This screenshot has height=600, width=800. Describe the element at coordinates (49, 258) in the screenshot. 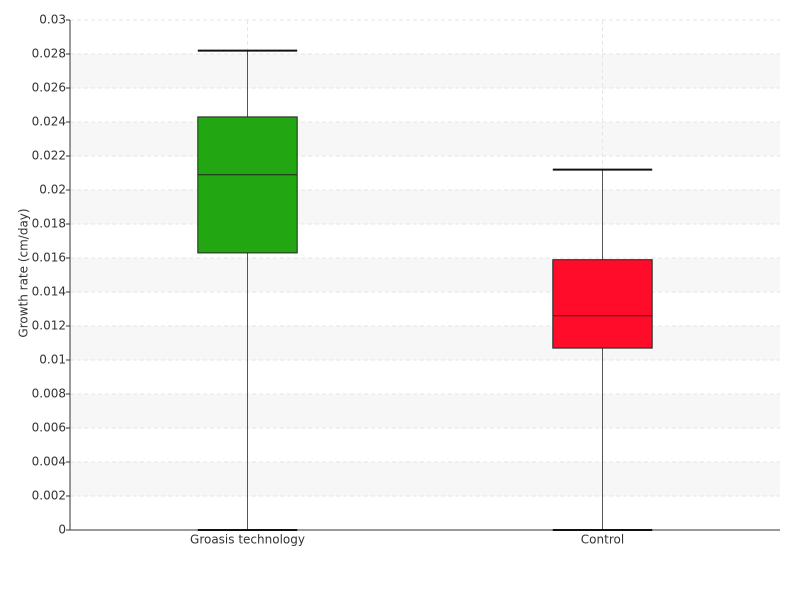

I see `y-tick-label: 0.016` at that location.